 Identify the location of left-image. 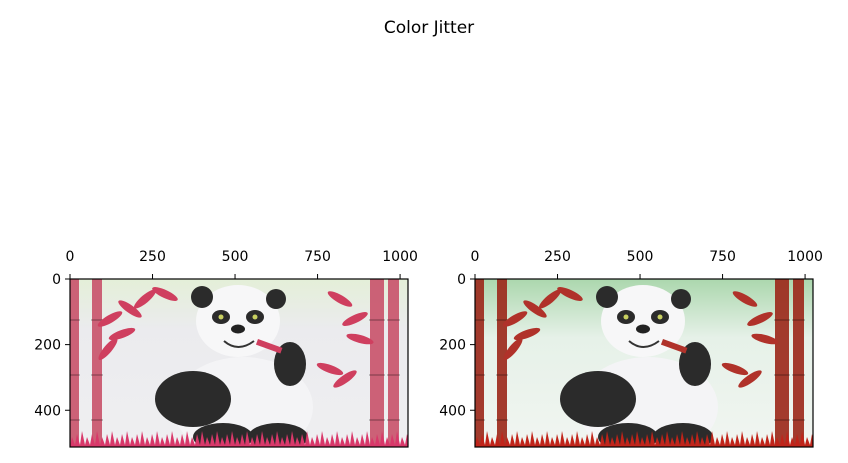
(239, 363).